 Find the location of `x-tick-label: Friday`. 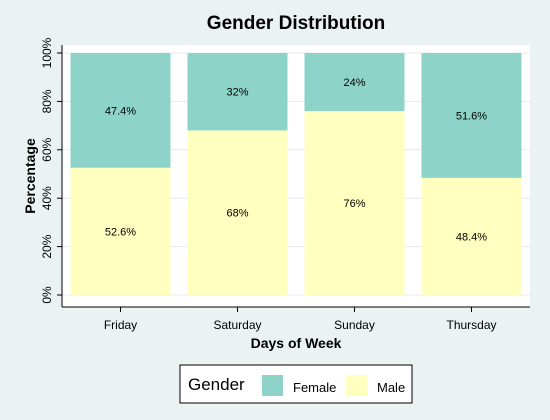

x-tick-label: Friday is located at coordinates (120, 325).